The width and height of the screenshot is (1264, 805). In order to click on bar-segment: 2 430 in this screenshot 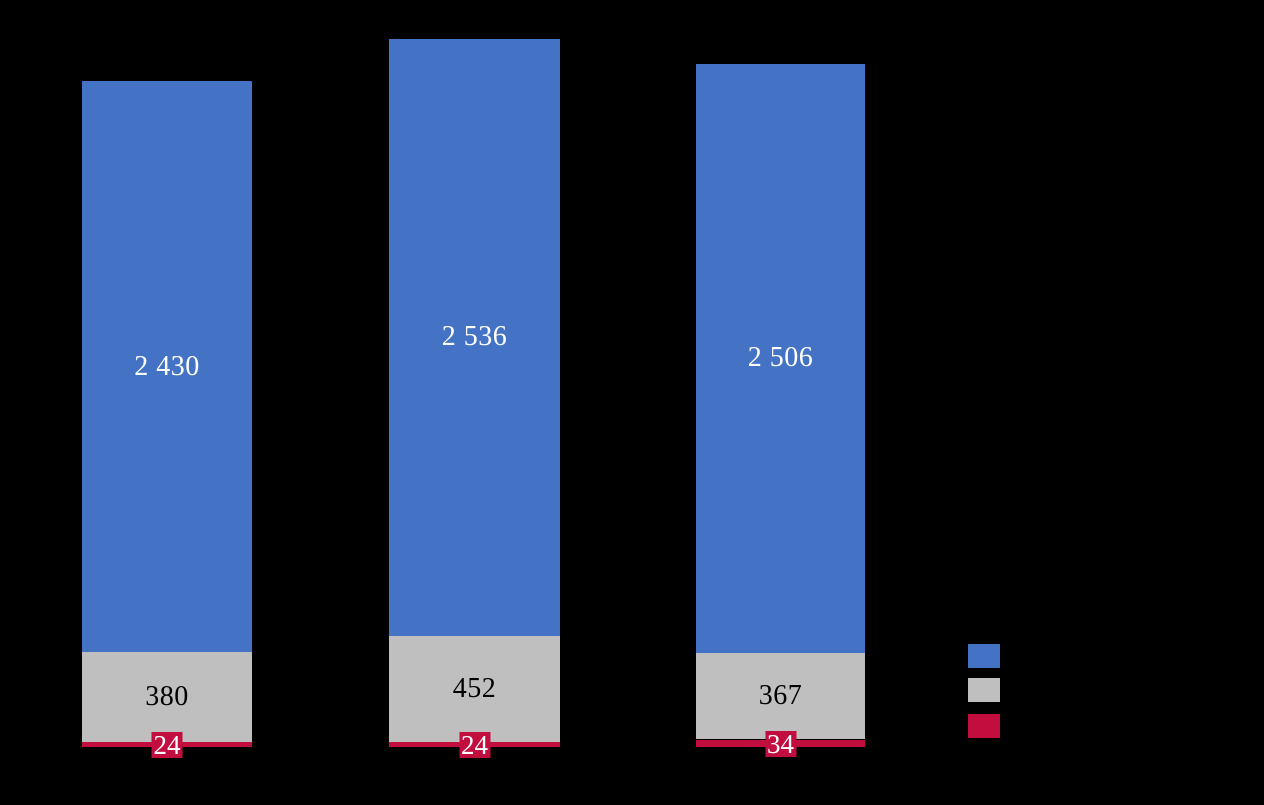, I will do `click(167, 366)`.